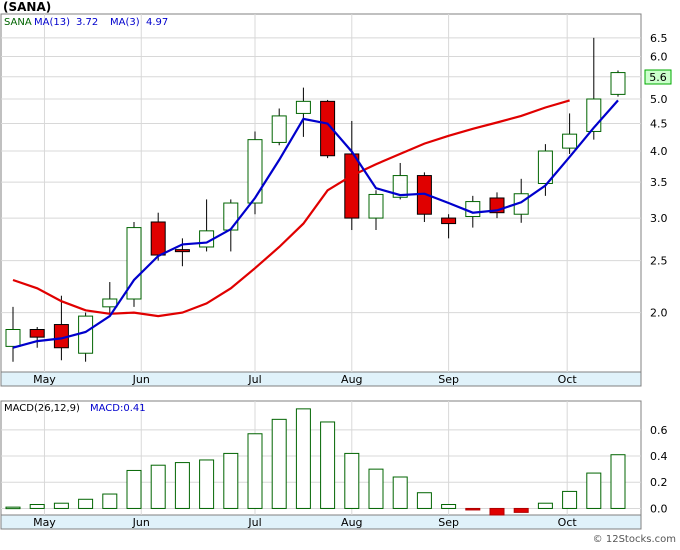 Image resolution: width=680 pixels, height=550 pixels. I want to click on price-legend: SANA MA(13) 3.72 MA(3) 4.97, so click(86, 22).